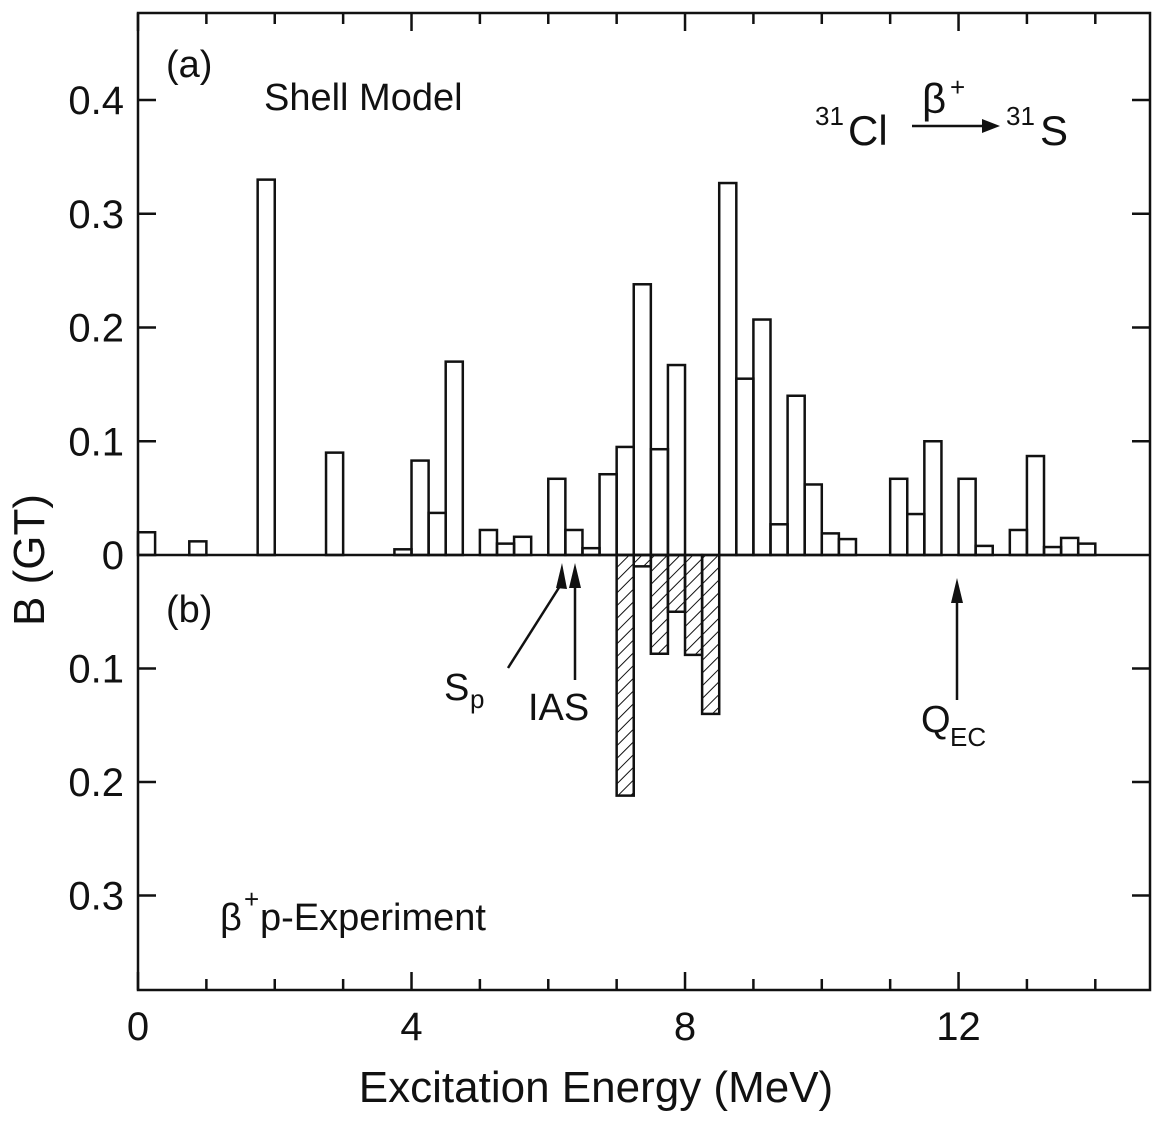 Image resolution: width=1153 pixels, height=1122 pixels. What do you see at coordinates (411, 1027) in the screenshot?
I see `x-tick-label: 4` at bounding box center [411, 1027].